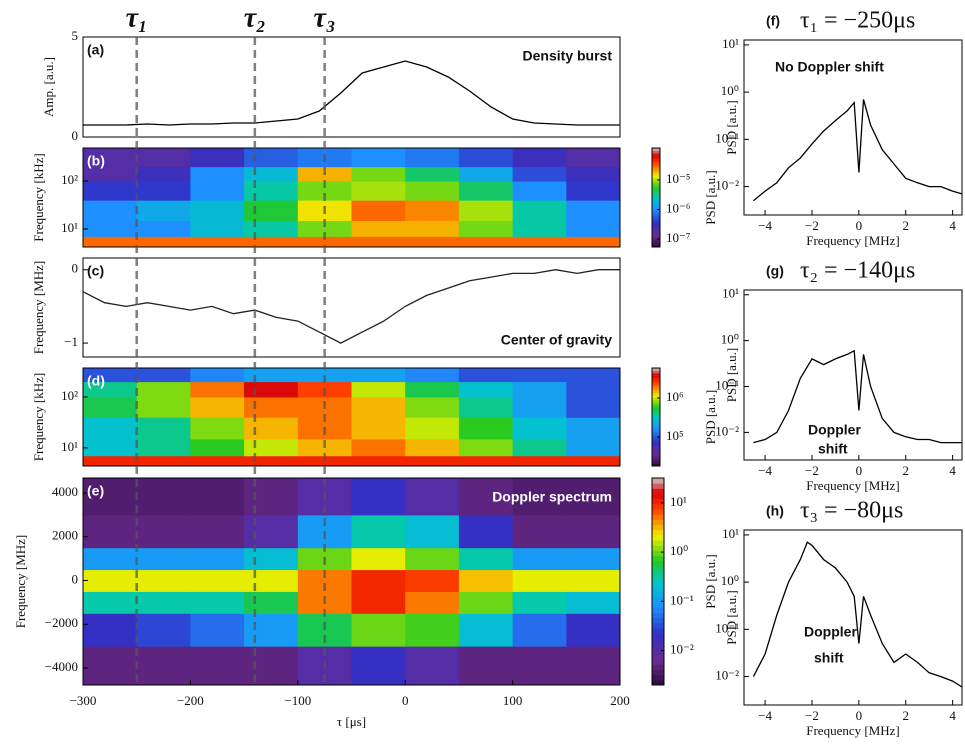 This screenshot has height=744, width=965. What do you see at coordinates (812, 225) in the screenshot?
I see `x-tick-label: −2` at bounding box center [812, 225].